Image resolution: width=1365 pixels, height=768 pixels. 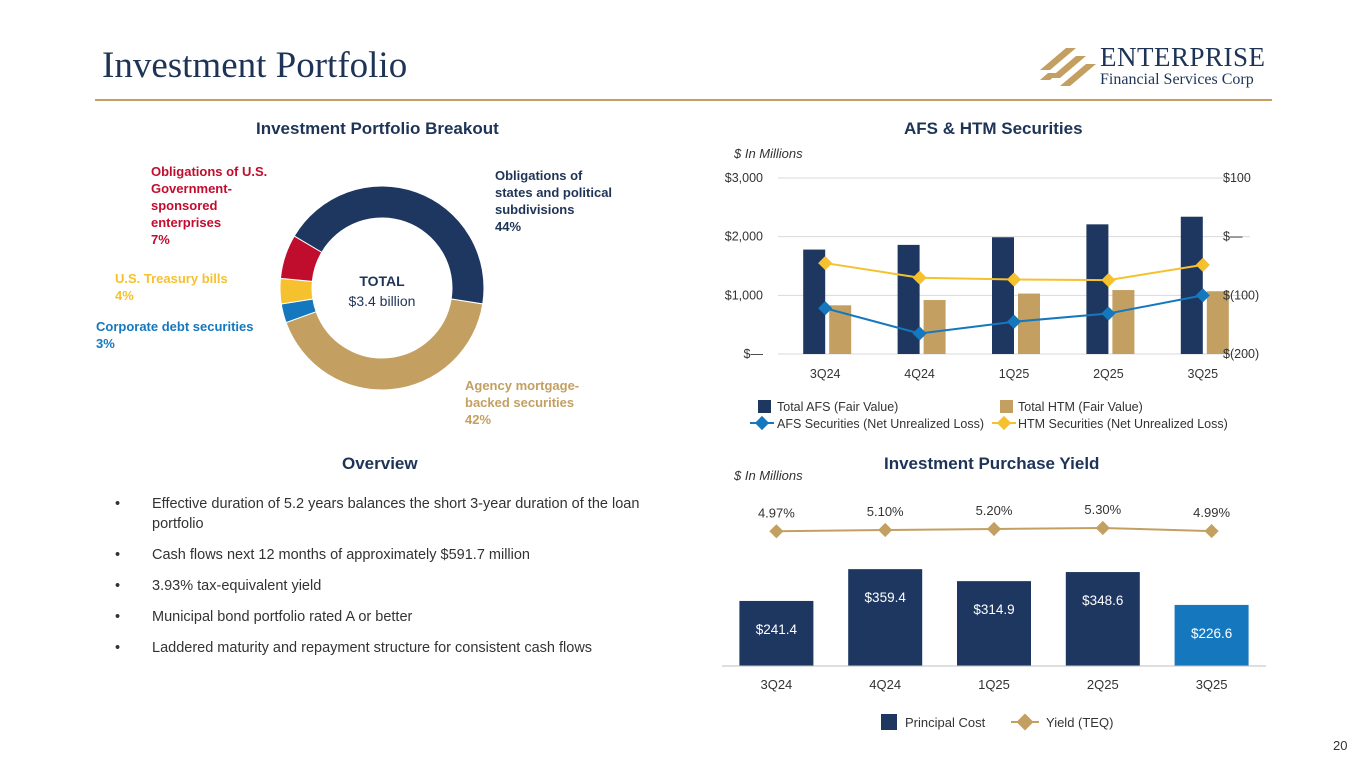 What do you see at coordinates (1025, 722) in the screenshot?
I see `legend-marker-yield` at bounding box center [1025, 722].